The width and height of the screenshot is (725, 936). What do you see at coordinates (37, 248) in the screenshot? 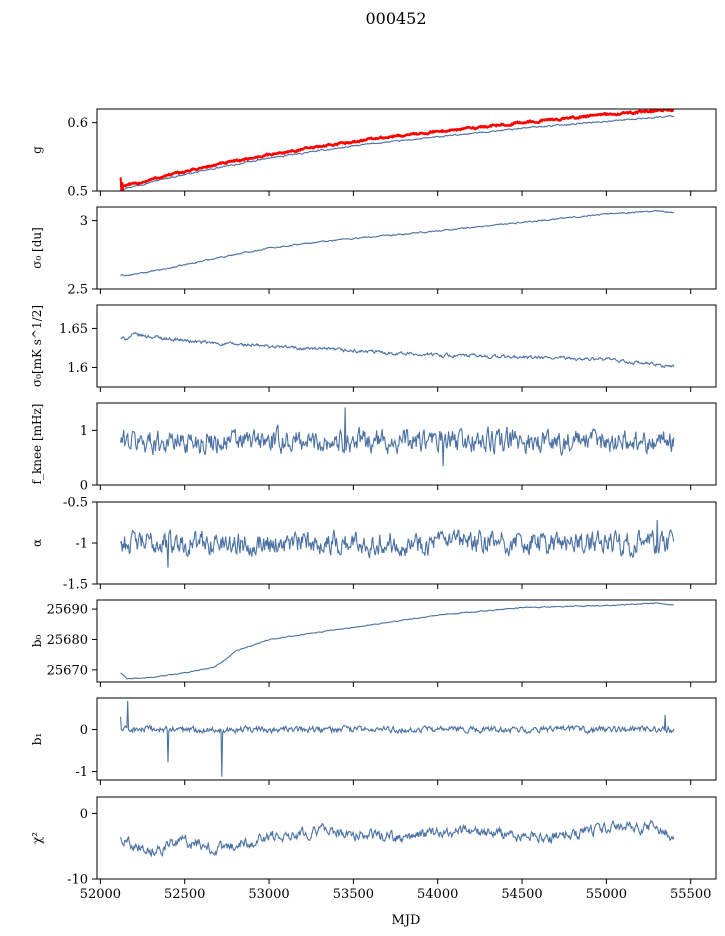
I see `y-axis-label-sigma0: σ₀ [du]` at bounding box center [37, 248].